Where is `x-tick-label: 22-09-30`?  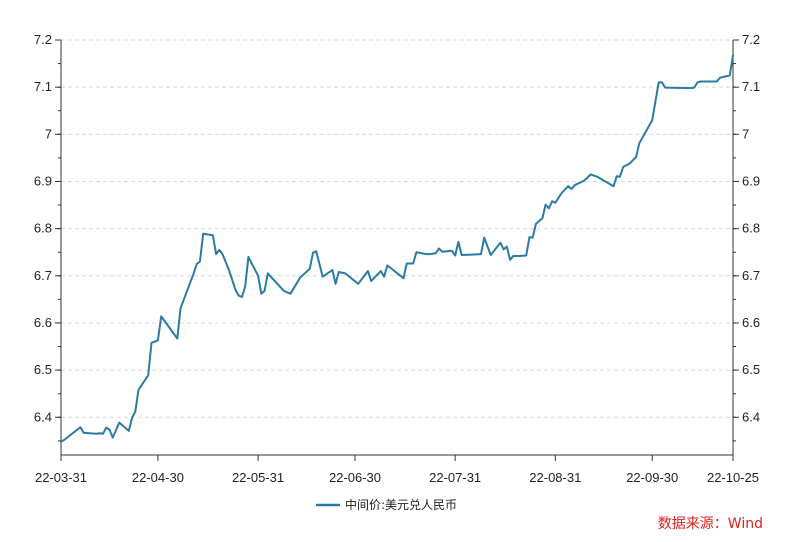
x-tick-label: 22-09-30 is located at coordinates (652, 477).